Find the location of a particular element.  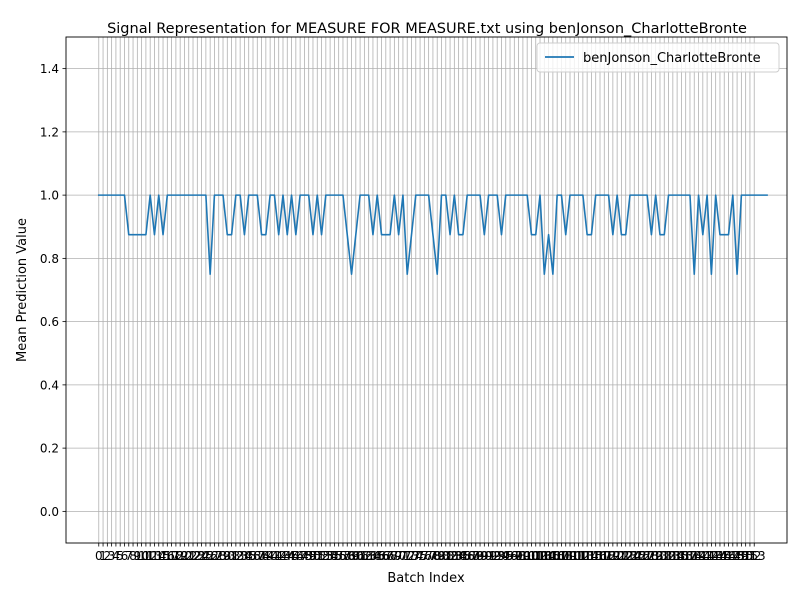

x-tick-label: 151 is located at coordinates (745, 556).